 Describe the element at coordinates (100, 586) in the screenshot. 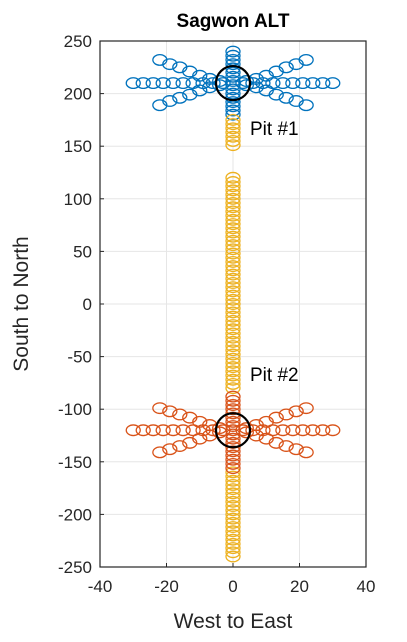

I see `x-tick-label: -40` at that location.